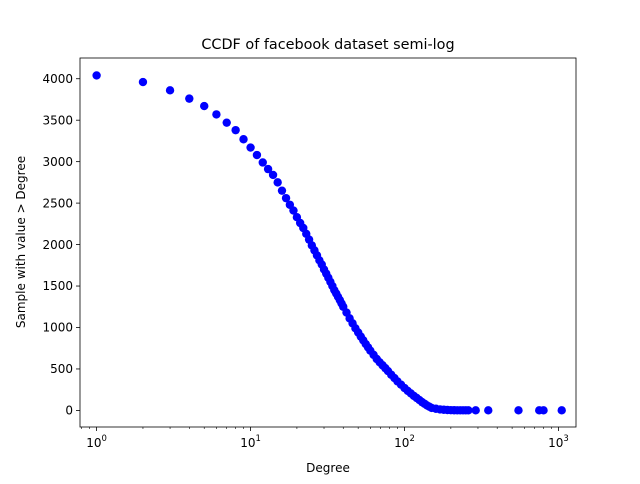 The image size is (640, 484). Describe the element at coordinates (404, 442) in the screenshot. I see `x-tick-label: 10²` at that location.